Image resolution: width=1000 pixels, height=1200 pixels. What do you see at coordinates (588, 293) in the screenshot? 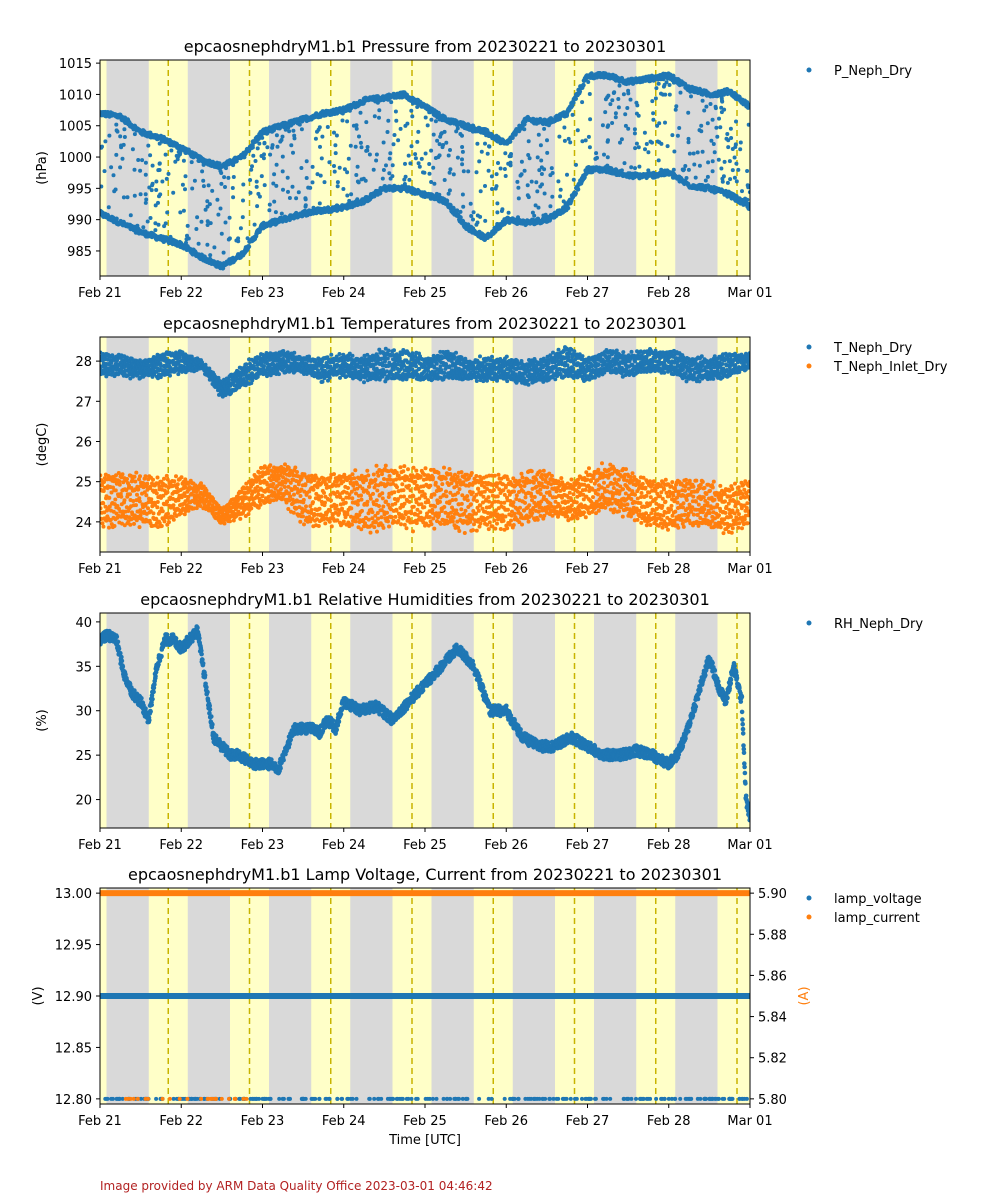
I see `x-tick-label: Feb 27` at bounding box center [588, 293].